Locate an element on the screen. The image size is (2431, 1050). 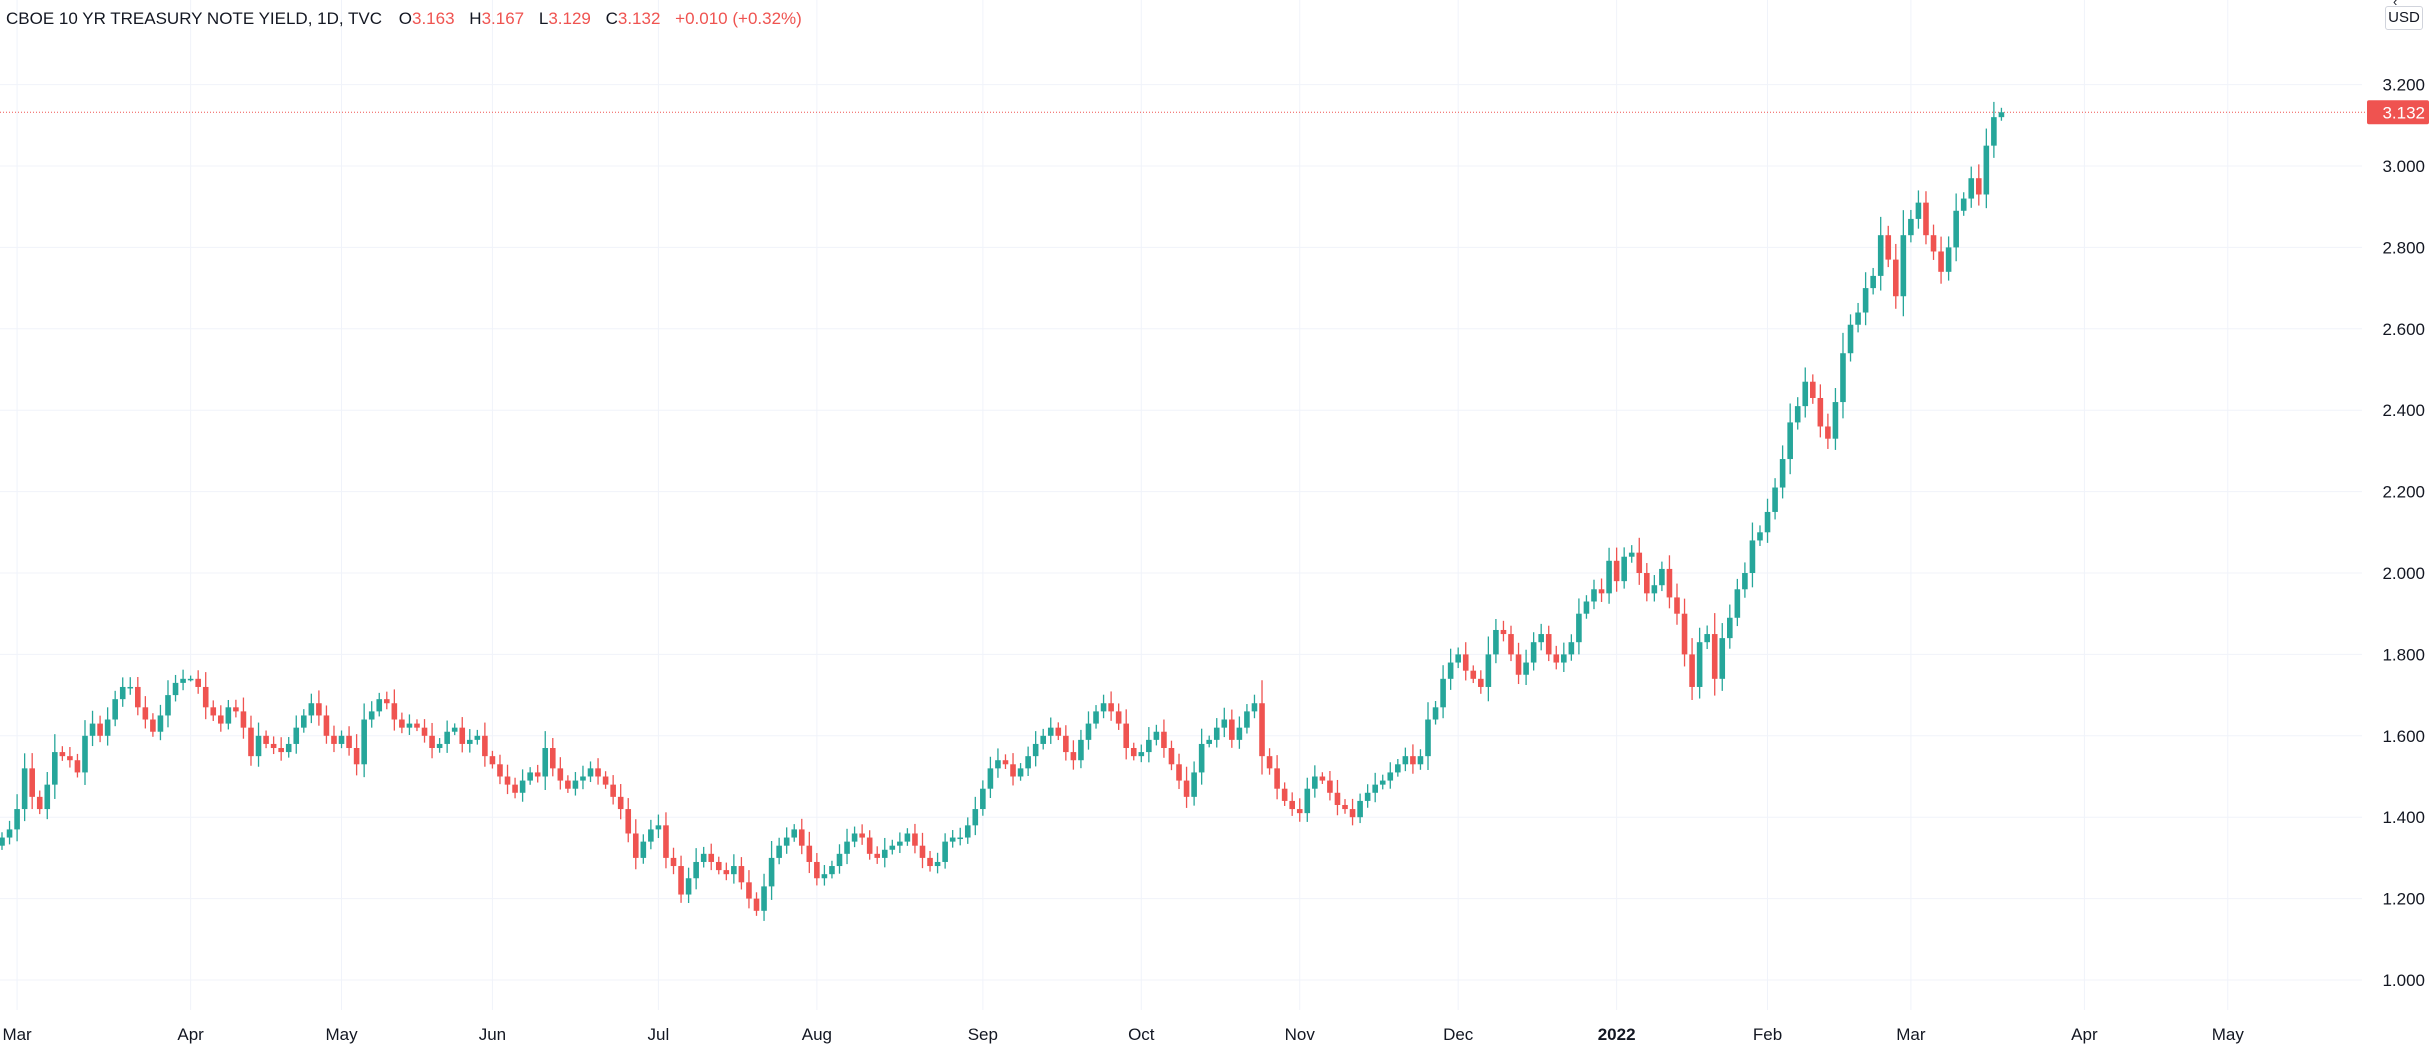
currency-button: USD is located at coordinates (2404, 18).